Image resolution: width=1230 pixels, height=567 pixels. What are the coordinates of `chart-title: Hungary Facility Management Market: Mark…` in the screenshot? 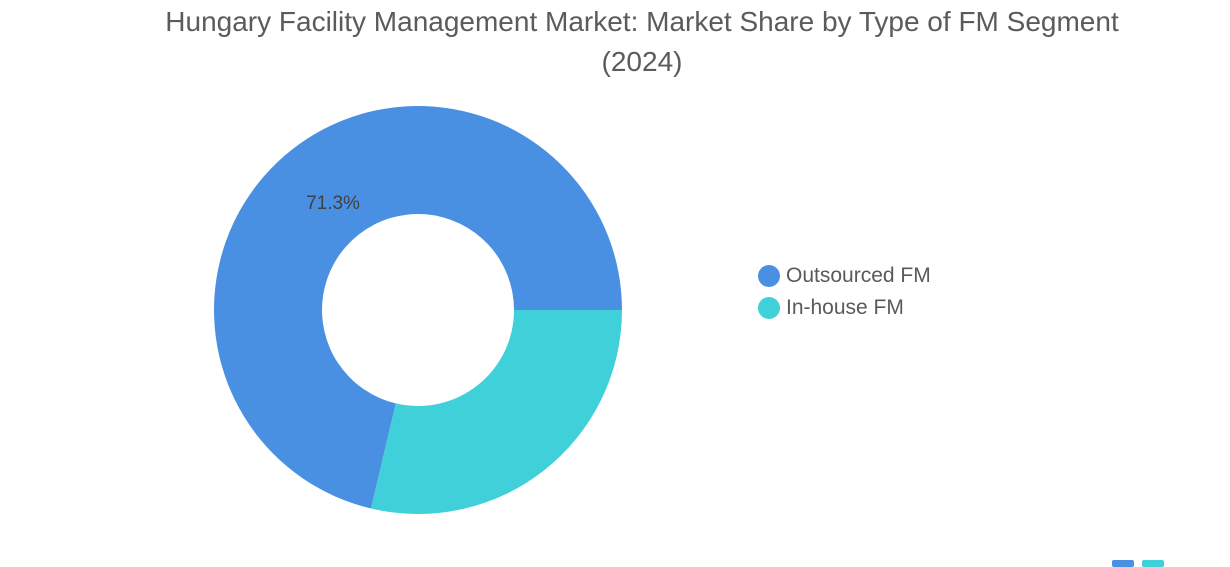 It's located at (642, 41).